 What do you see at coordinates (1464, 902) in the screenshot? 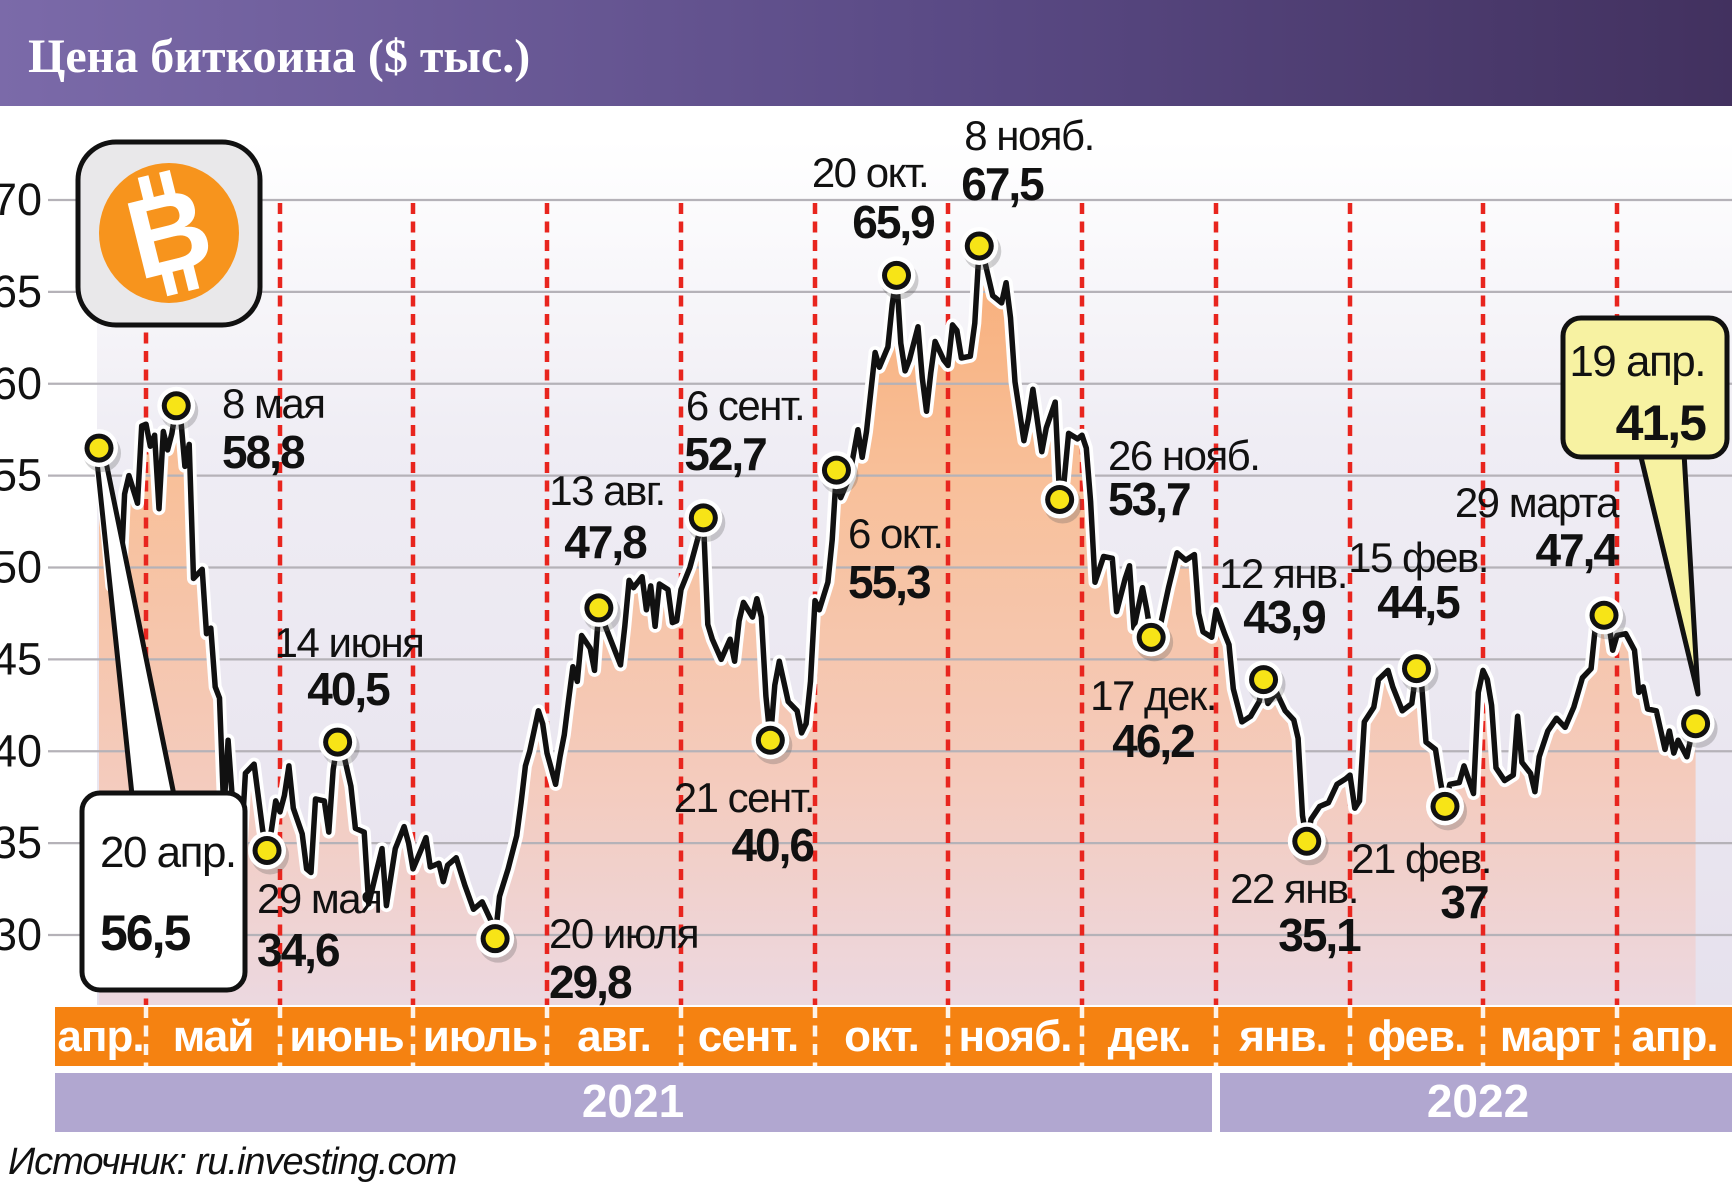
I see `annotation-value: 37` at bounding box center [1464, 902].